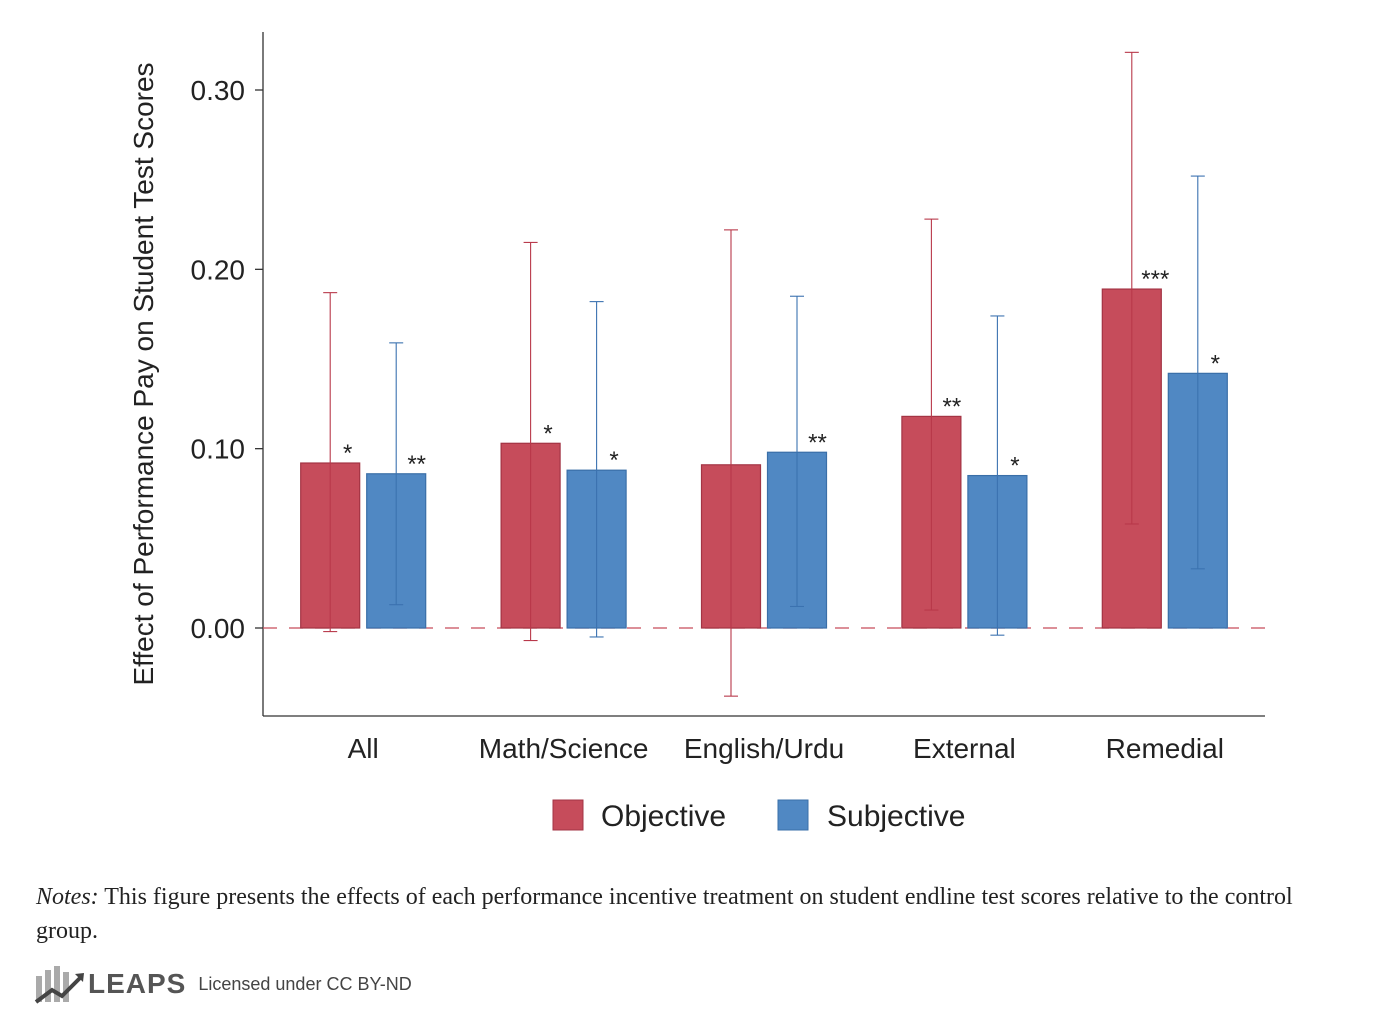  What do you see at coordinates (1155, 279) in the screenshot?
I see `significance-star: ***` at bounding box center [1155, 279].